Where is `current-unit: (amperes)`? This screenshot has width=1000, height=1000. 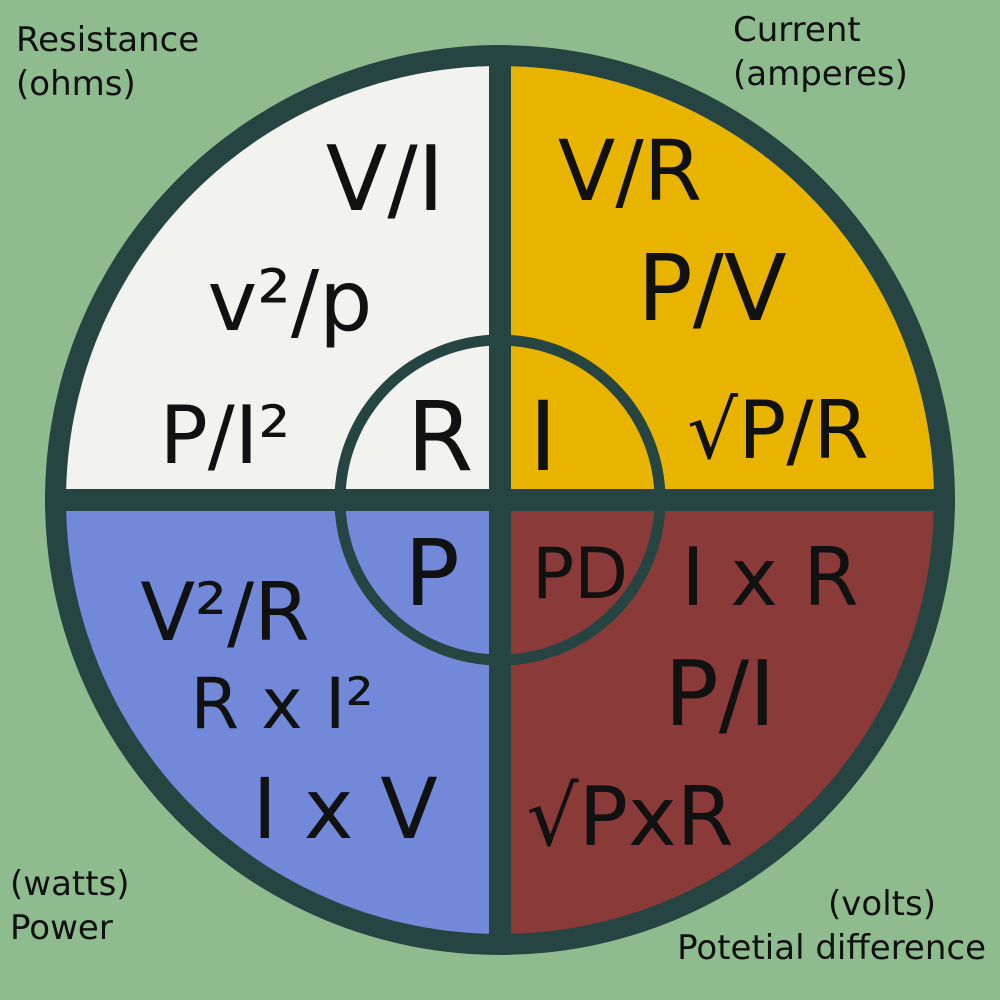 current-unit: (amperes) is located at coordinates (820, 74).